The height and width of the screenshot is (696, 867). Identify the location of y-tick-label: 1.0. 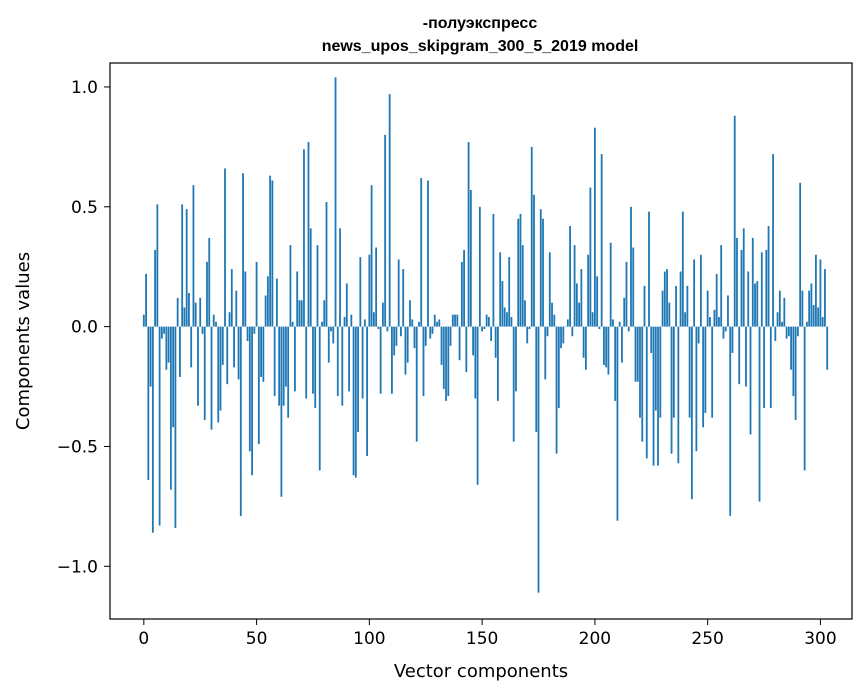
(84, 88).